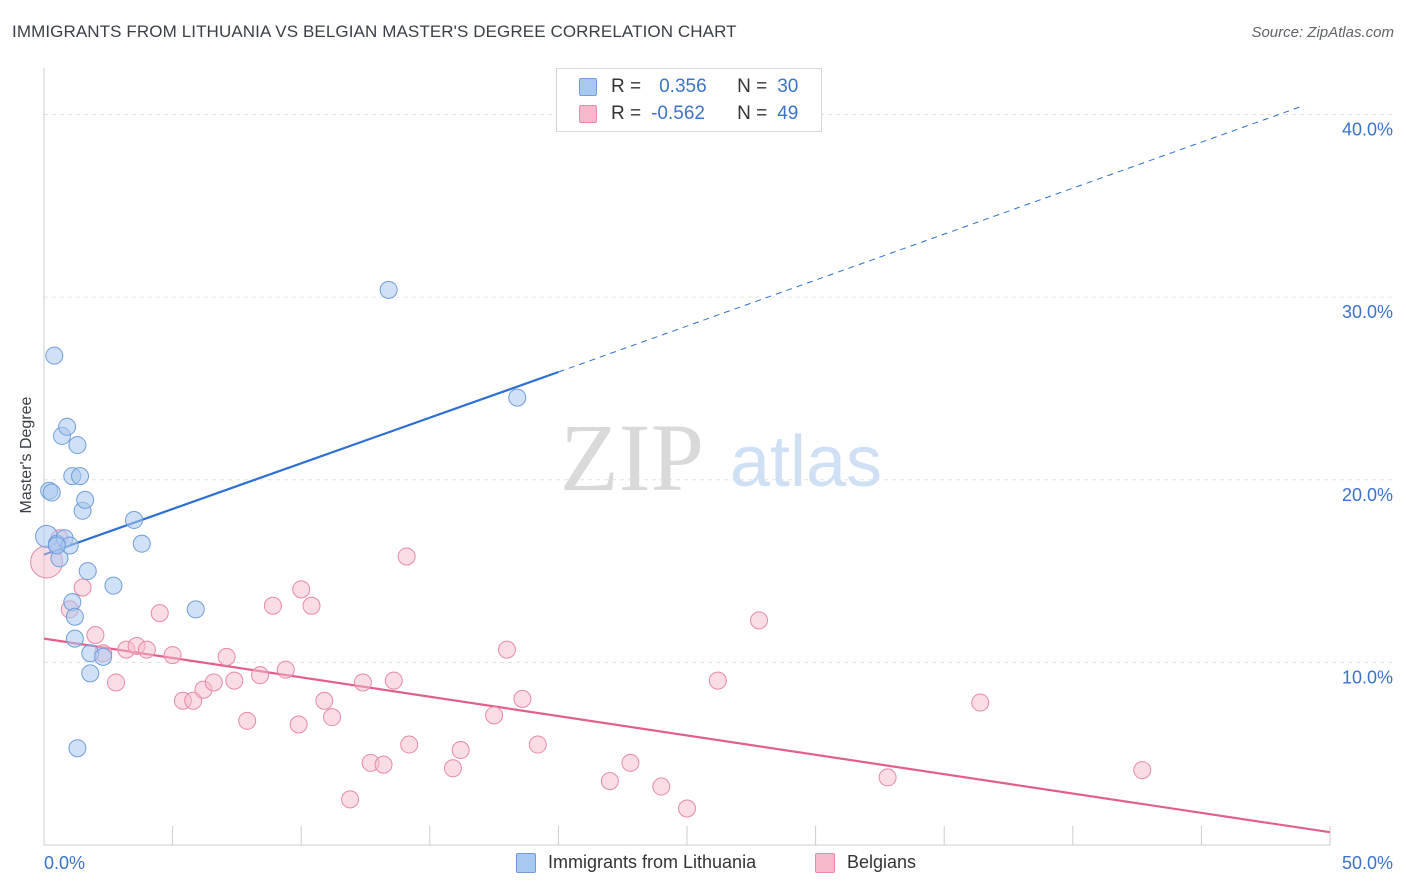 This screenshot has height=892, width=1406. I want to click on legend-swatch-lithuania, so click(588, 87).